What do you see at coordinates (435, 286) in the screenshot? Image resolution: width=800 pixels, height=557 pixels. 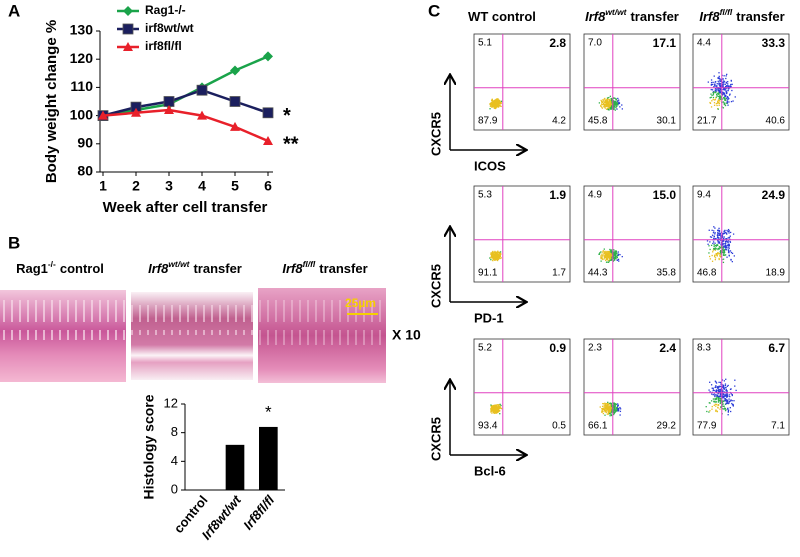 I see `y-axis-label: CXCR5` at bounding box center [435, 286].